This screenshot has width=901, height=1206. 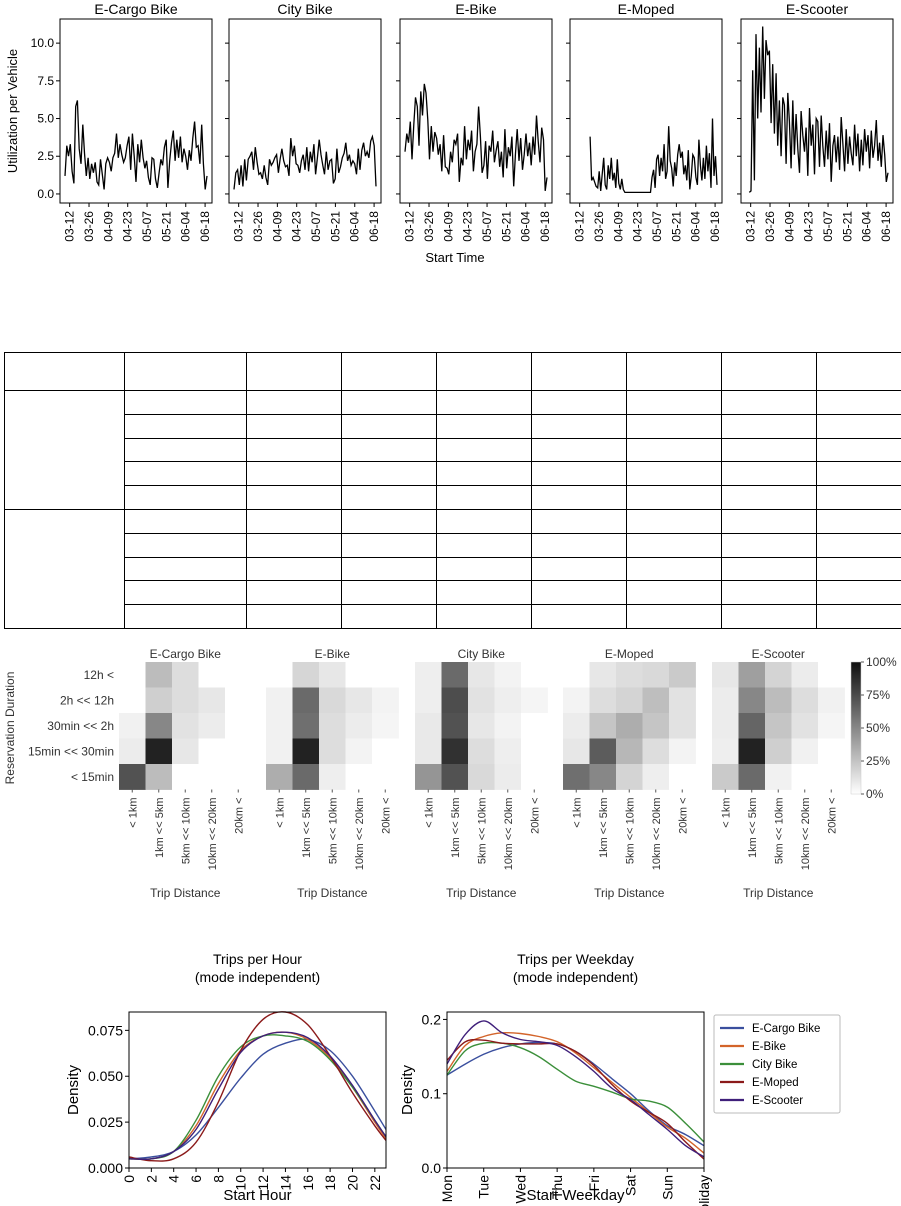 I want to click on heat-panel-title: E-Moped, so click(x=629, y=654).